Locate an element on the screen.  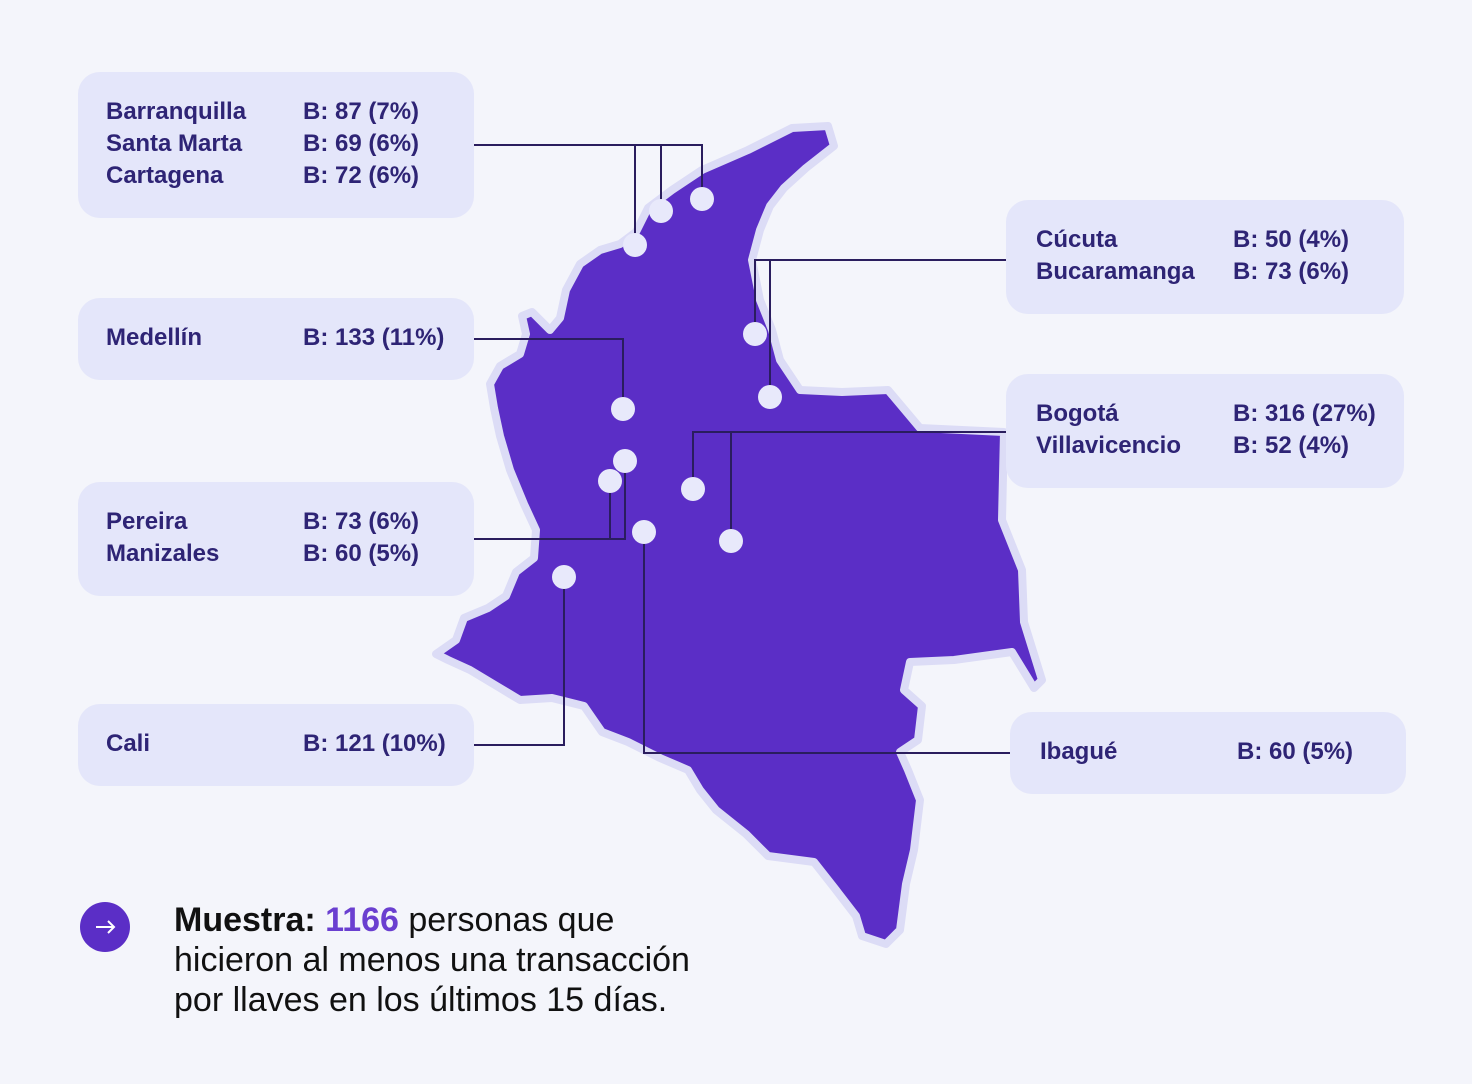
city-label-santa-marta: Santa Marta is located at coordinates (174, 143).